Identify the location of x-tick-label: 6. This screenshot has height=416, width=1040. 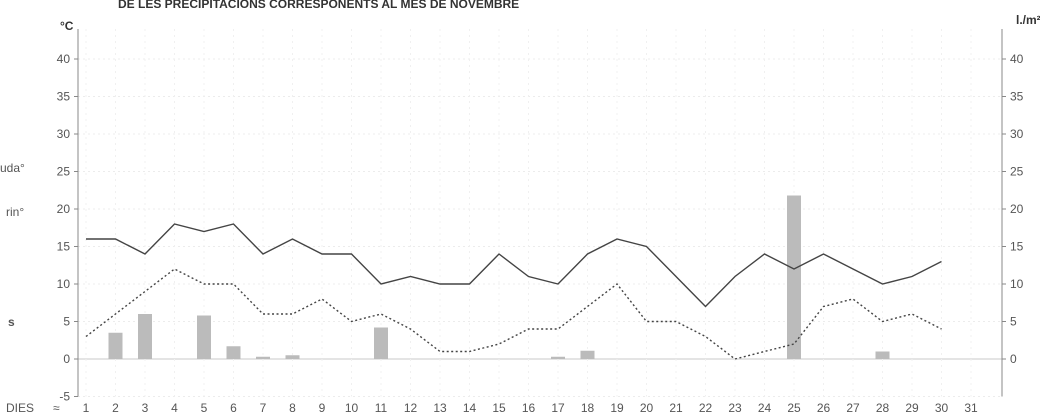
(233, 408).